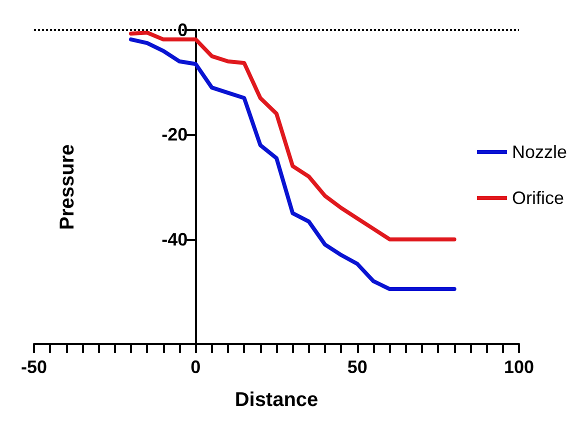 The height and width of the screenshot is (439, 585). I want to click on x-tick-label: -50, so click(34, 367).